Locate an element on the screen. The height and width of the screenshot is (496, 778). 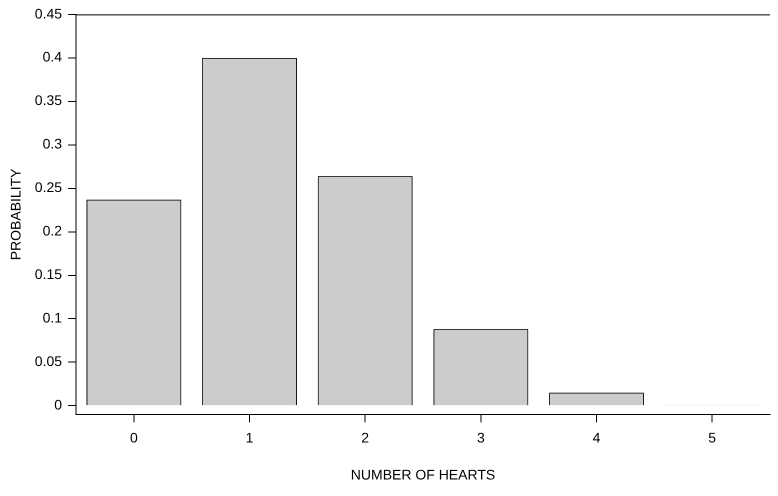
y-tick-label: 0.45 is located at coordinates (48, 13).